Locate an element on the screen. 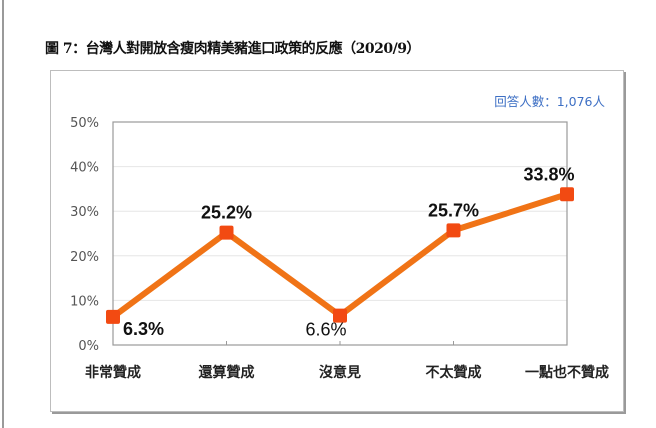 The height and width of the screenshot is (428, 656). data-value-label: 25.2% is located at coordinates (226, 213).